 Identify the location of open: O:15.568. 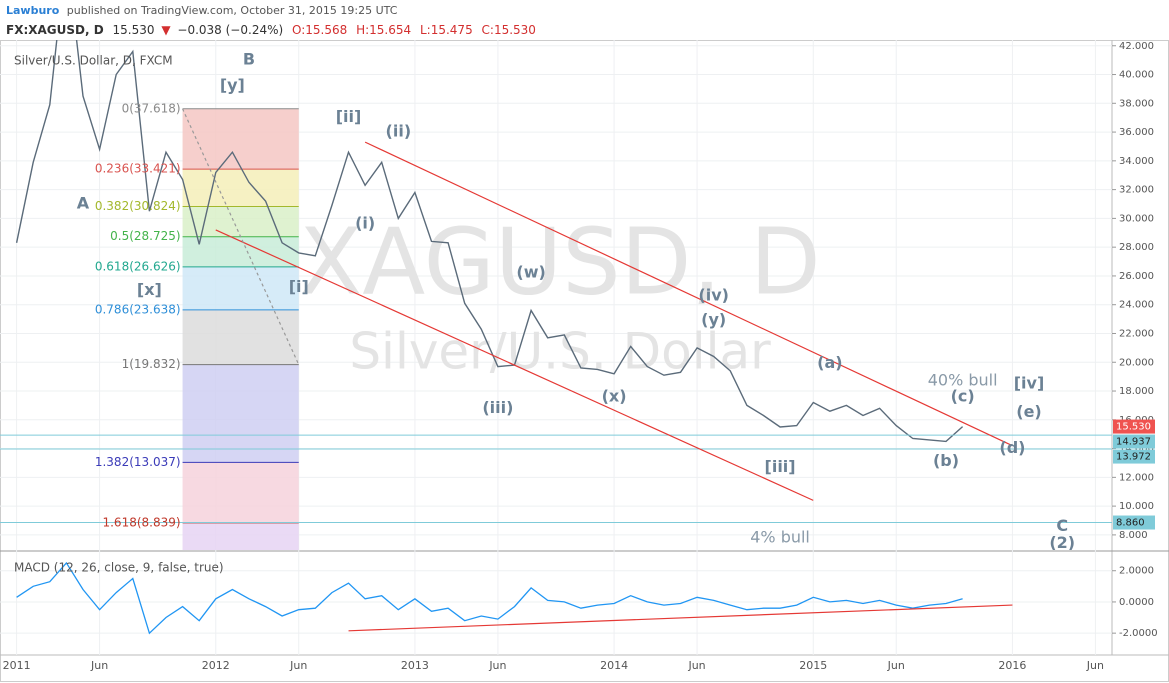
(319, 30).